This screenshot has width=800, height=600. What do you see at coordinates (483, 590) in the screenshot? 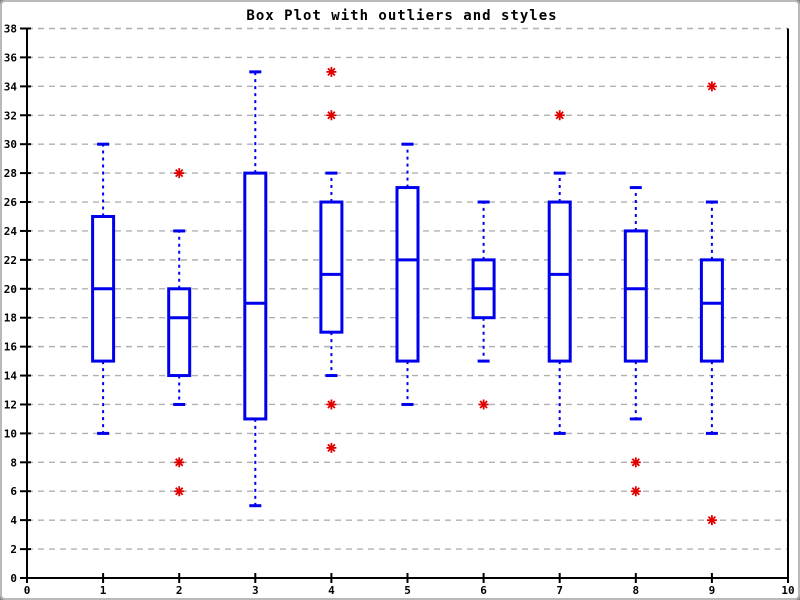
I see `x-tick-label: 6` at bounding box center [483, 590].